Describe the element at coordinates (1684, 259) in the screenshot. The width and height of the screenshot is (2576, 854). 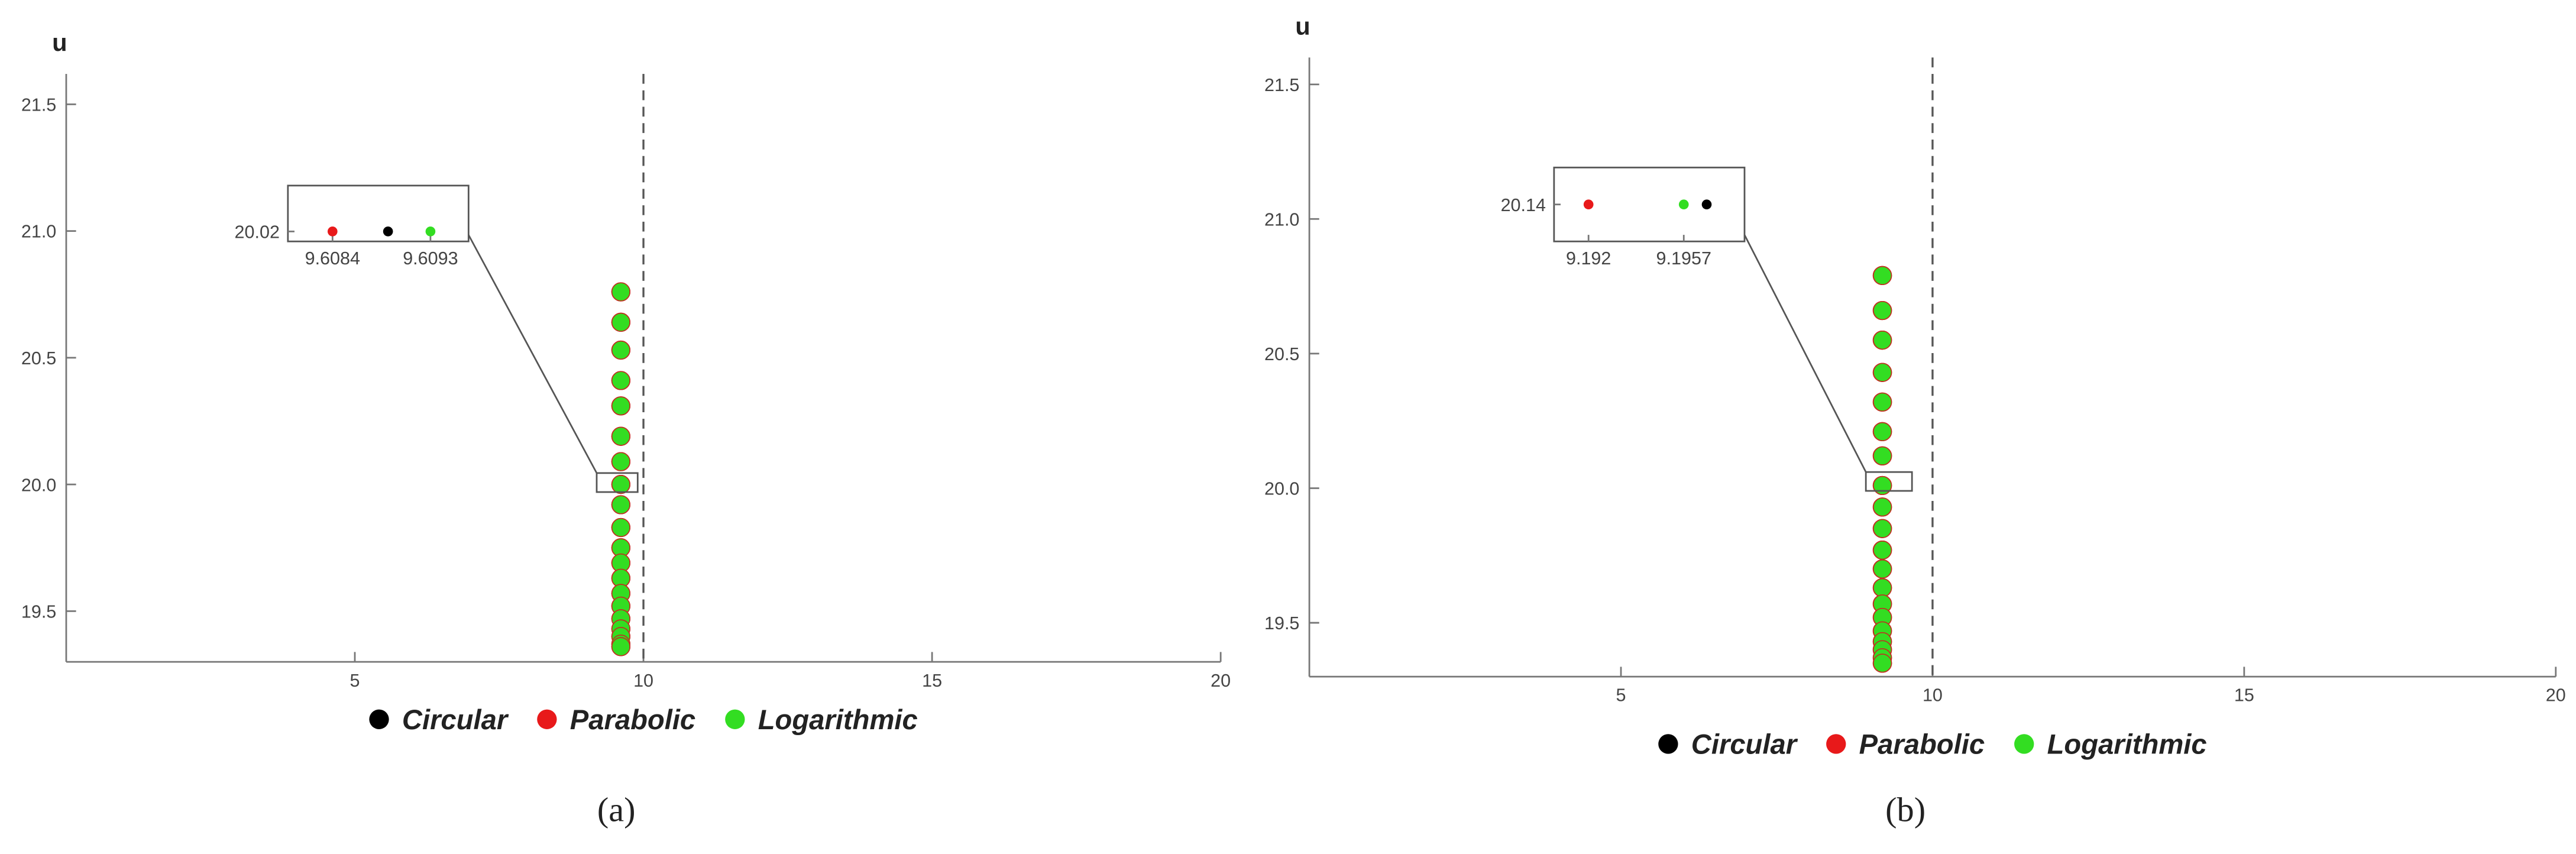
I see `inset-x-tick-label: 9.1957` at that location.